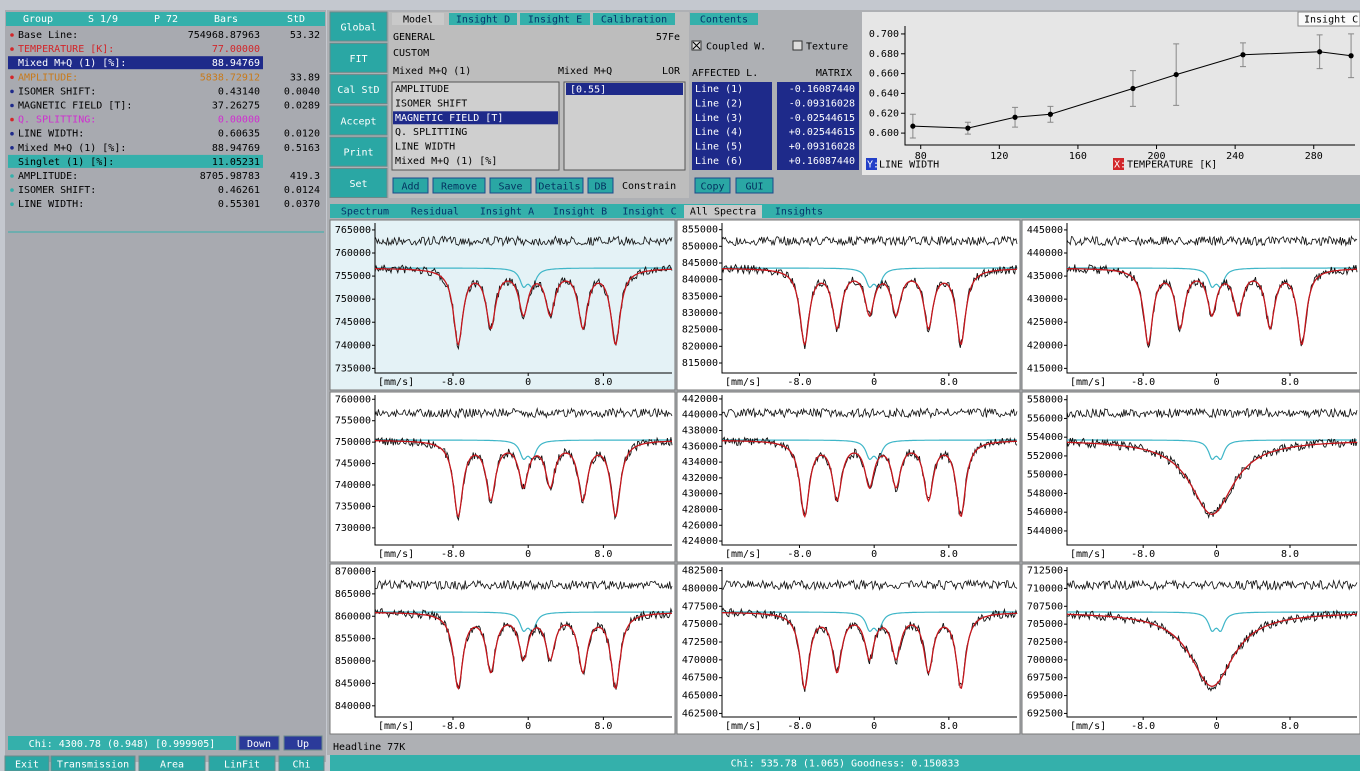  I want to click on button-label: FIT, so click(358, 59).